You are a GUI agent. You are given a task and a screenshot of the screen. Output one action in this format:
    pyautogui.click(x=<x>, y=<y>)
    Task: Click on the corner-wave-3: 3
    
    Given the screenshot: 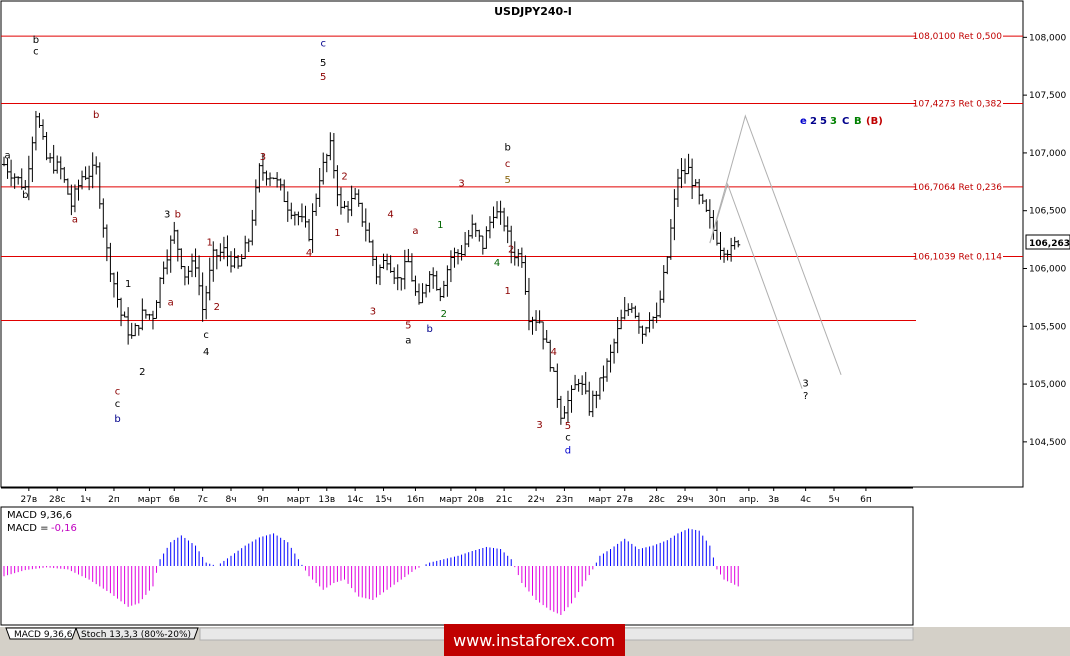 What is the action you would take?
    pyautogui.click(x=833, y=121)
    